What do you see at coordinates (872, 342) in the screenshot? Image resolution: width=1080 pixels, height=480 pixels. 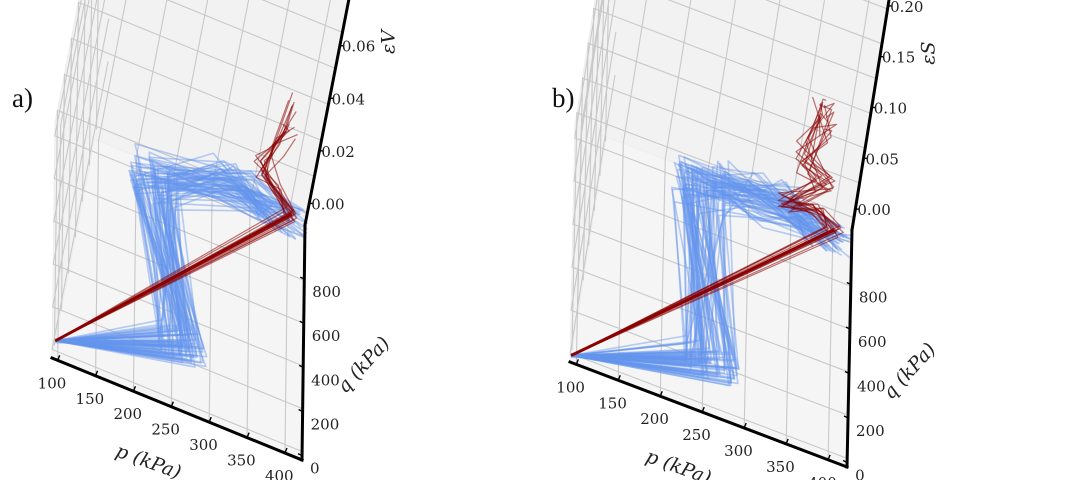 I see `q-tick-label: 600` at bounding box center [872, 342].